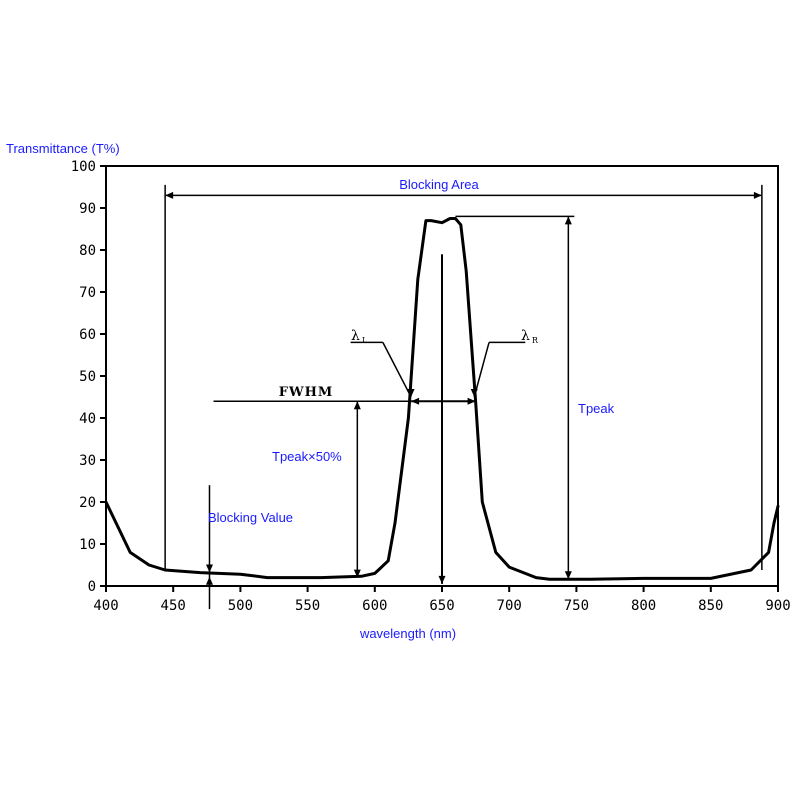 This screenshot has height=800, width=800. What do you see at coordinates (87, 419) in the screenshot?
I see `y-tick-label: 40` at bounding box center [87, 419].